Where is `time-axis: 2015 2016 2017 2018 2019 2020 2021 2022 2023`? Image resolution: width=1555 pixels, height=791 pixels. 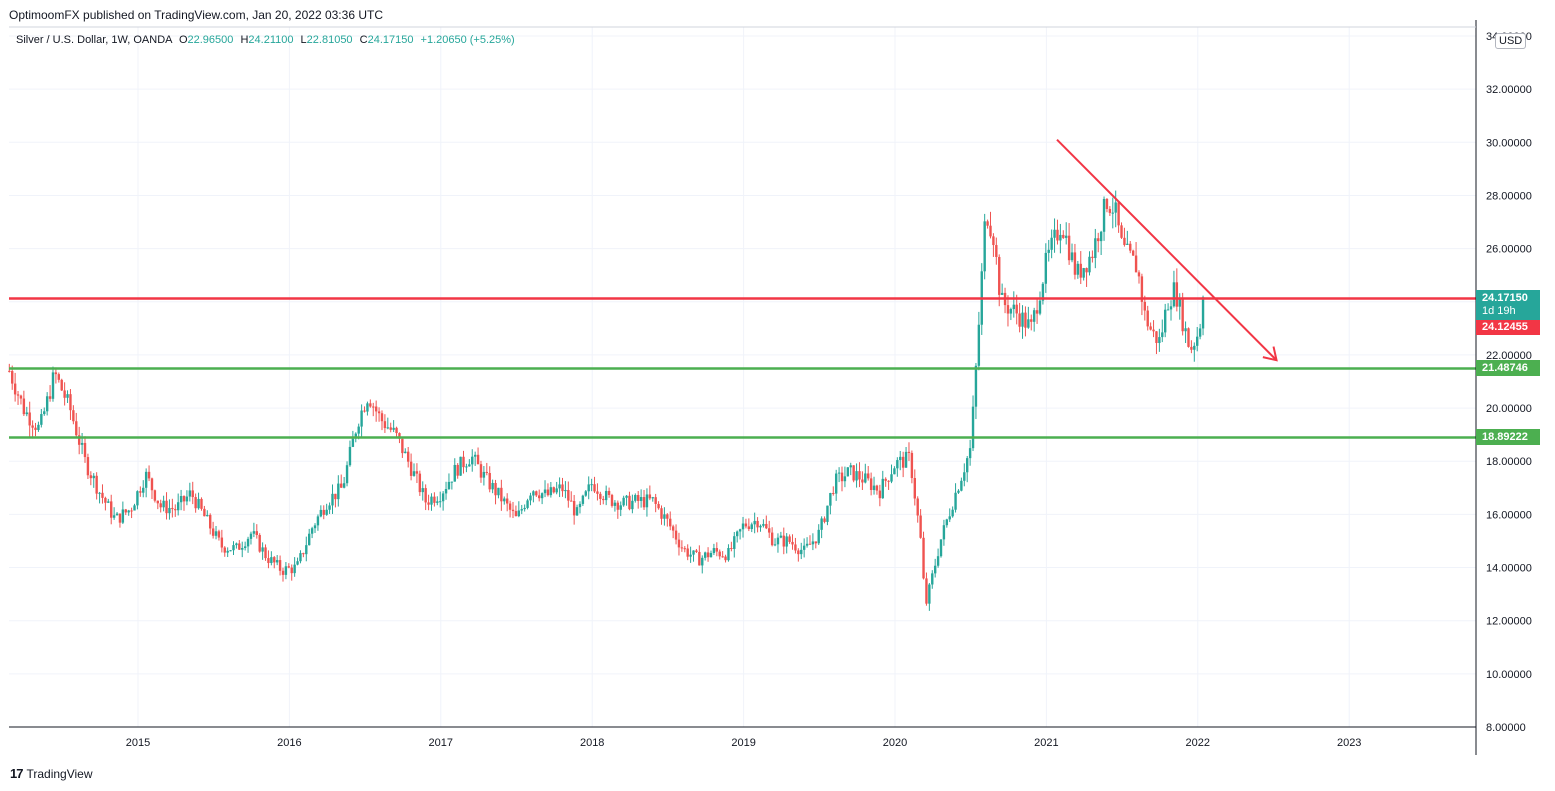
time-axis: 2015 2016 2017 2018 2019 2020 2021 2022 2023 is located at coordinates (744, 743).